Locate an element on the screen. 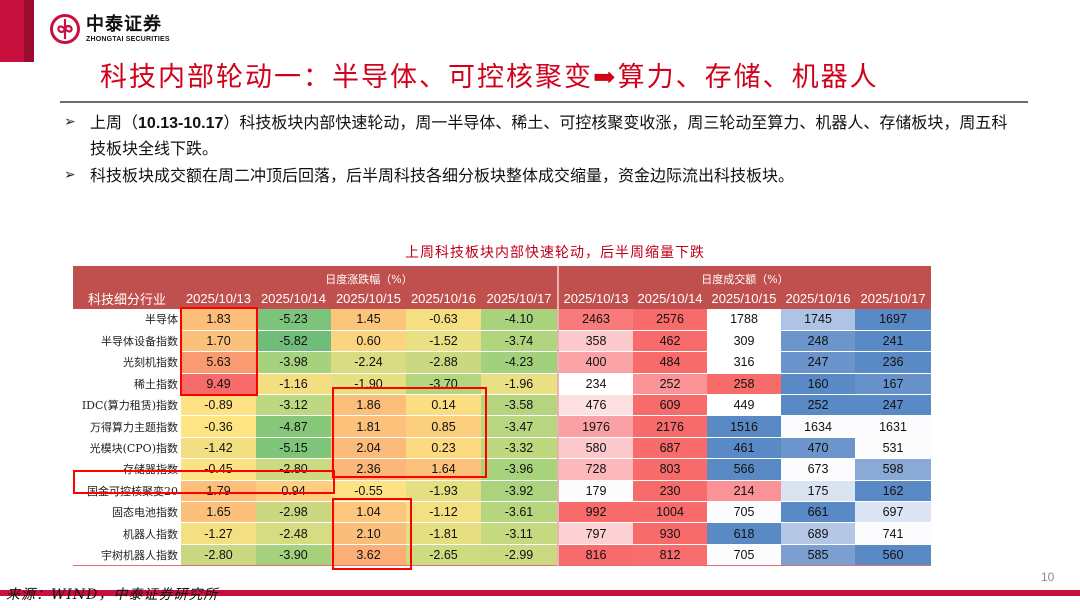  daily-volume-cell: 930 is located at coordinates (670, 533).